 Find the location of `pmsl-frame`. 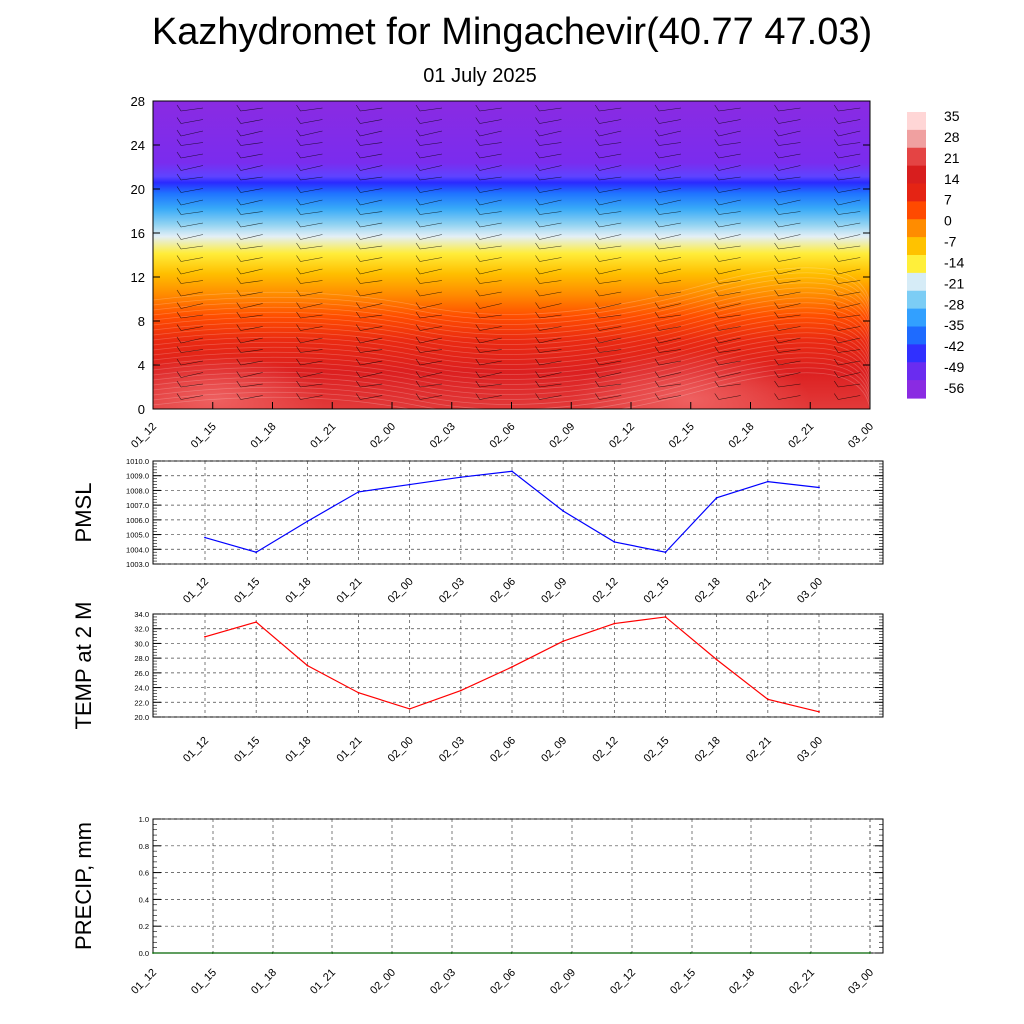

pmsl-frame is located at coordinates (518, 512).